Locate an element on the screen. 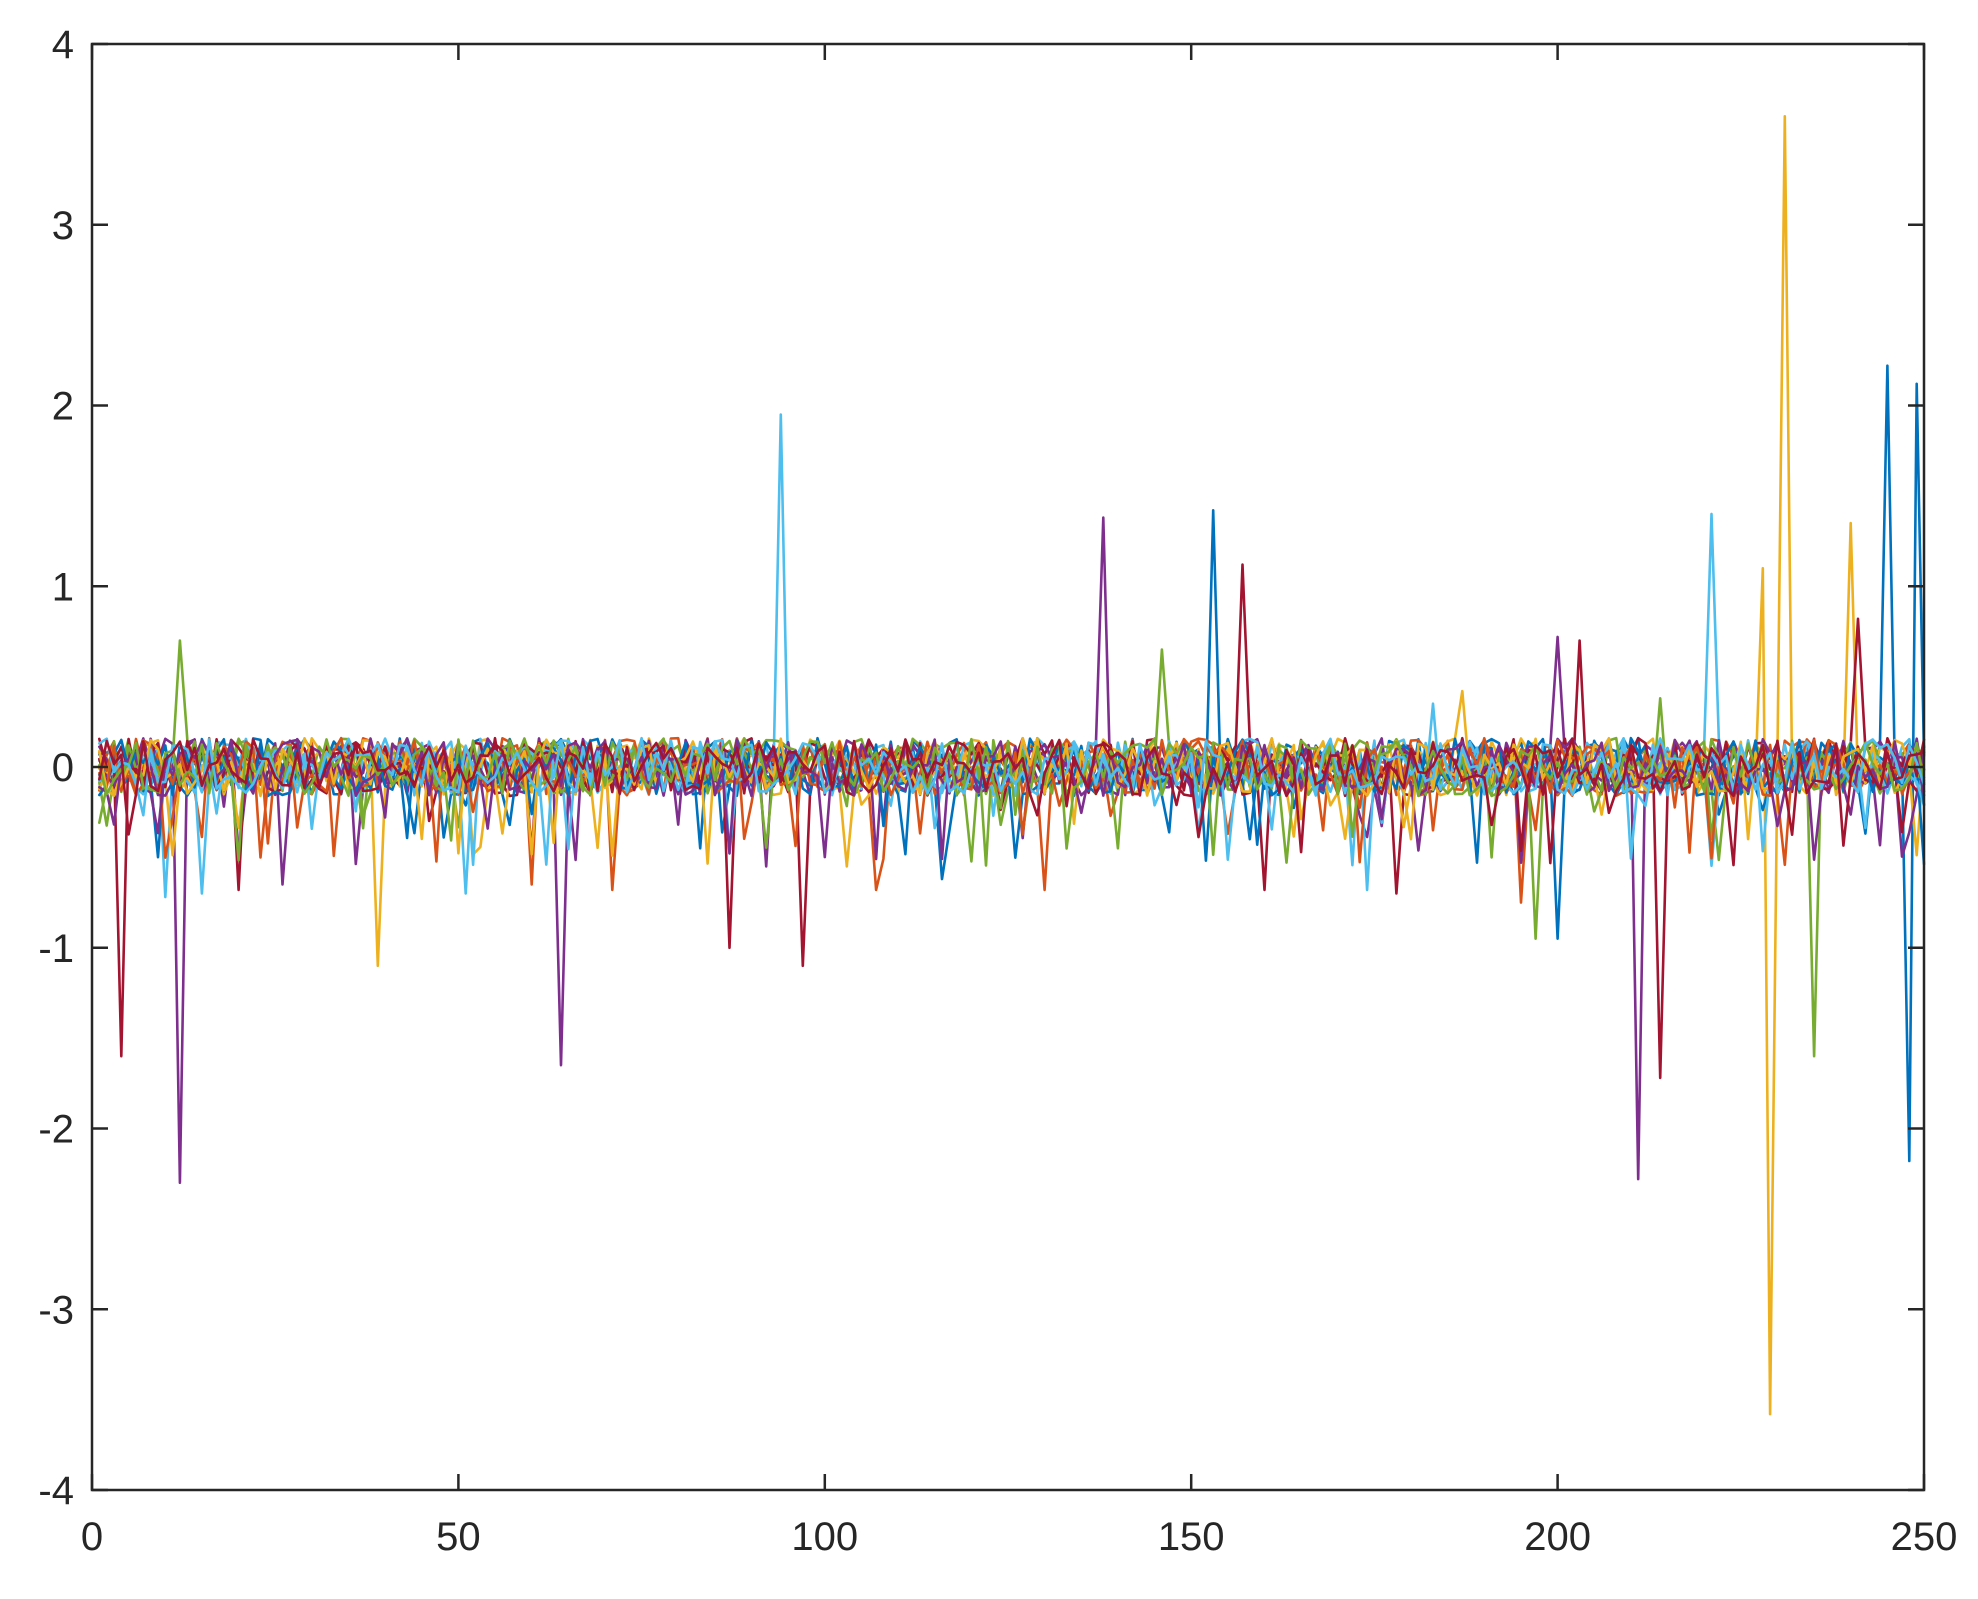  y-tick-label: -4 is located at coordinates (56, 1491).